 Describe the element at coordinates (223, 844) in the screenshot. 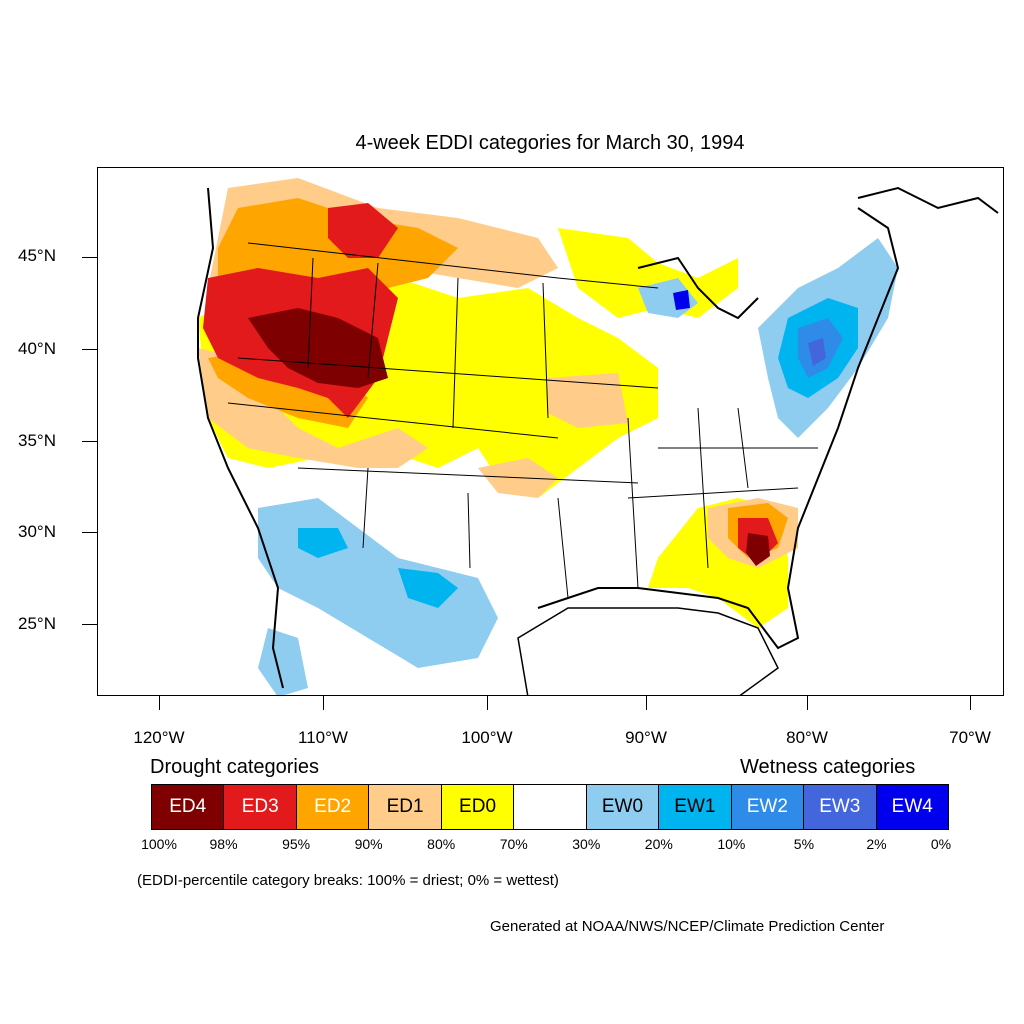

I see `percentile-break-label: 98%` at that location.